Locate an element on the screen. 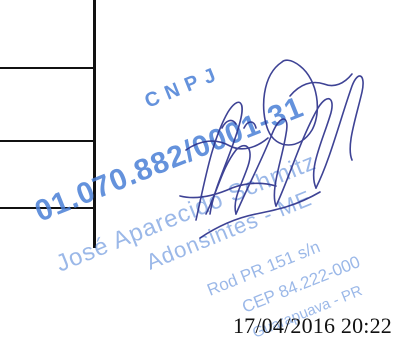  table-vertical-rule is located at coordinates (94, 124).